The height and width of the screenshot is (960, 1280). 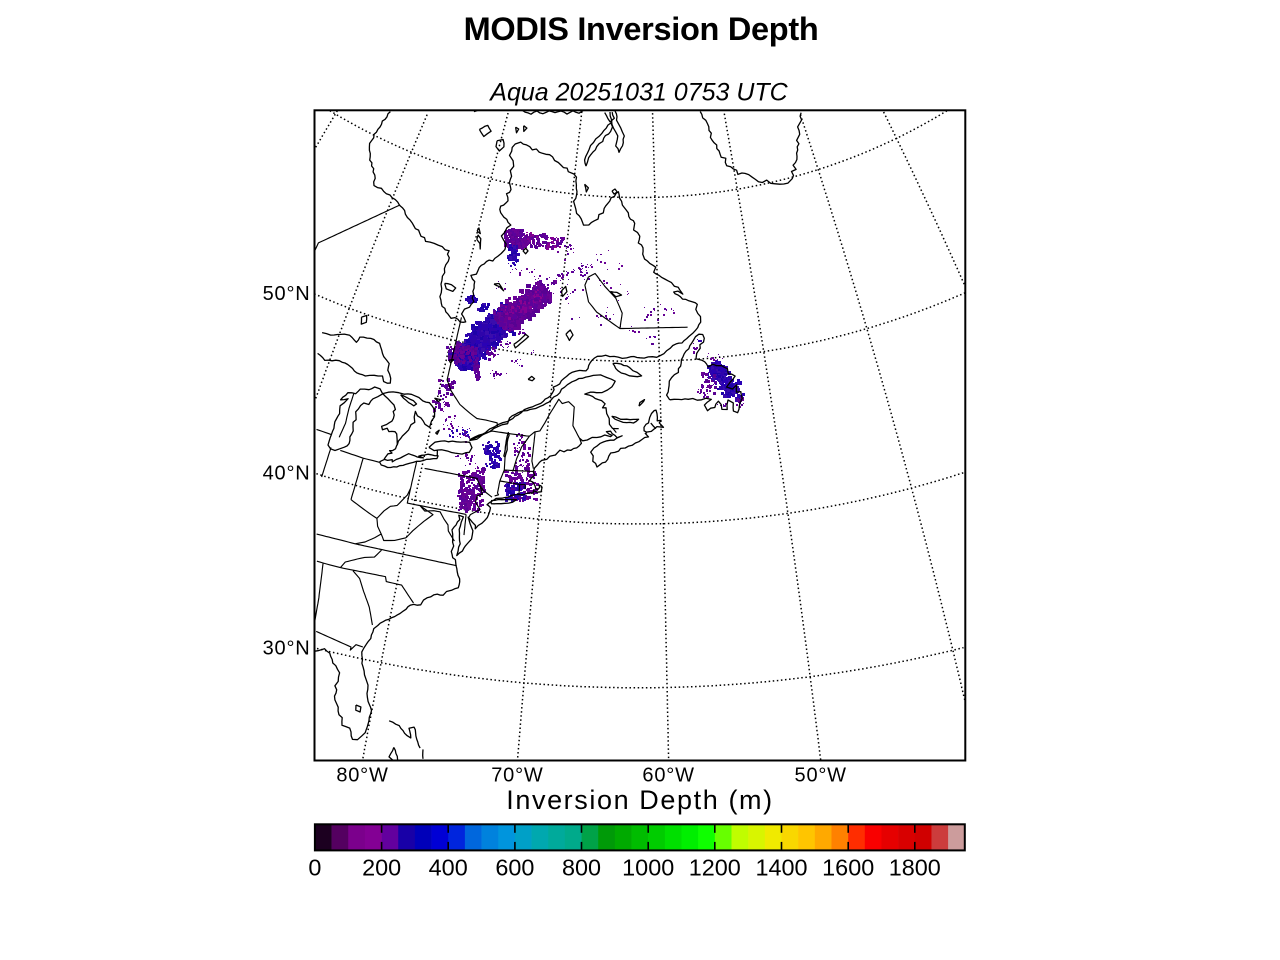 What do you see at coordinates (314, 868) in the screenshot?
I see `svg-text: 0` at bounding box center [314, 868].